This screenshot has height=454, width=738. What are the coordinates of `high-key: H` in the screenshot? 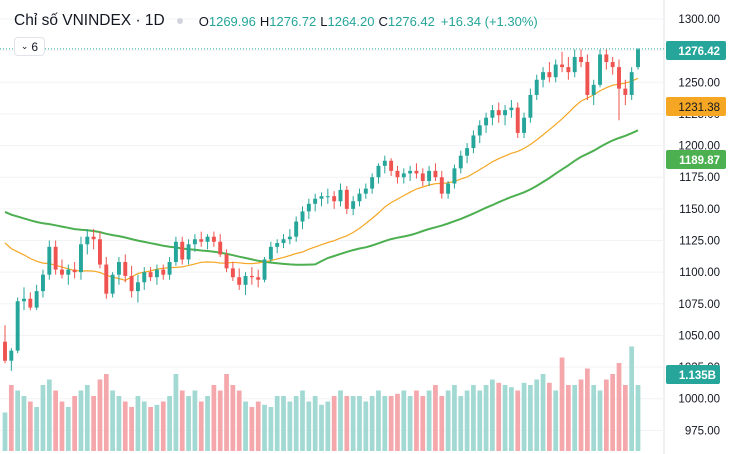 It's located at (264, 21).